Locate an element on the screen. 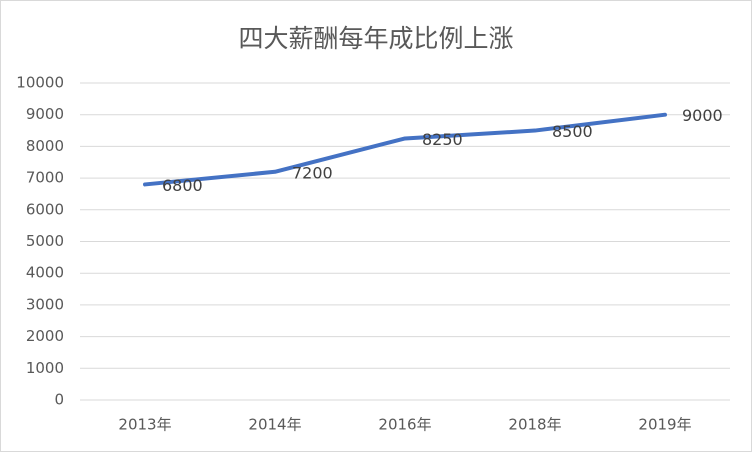 The height and width of the screenshot is (452, 752). data-label: 7200 is located at coordinates (312, 172).